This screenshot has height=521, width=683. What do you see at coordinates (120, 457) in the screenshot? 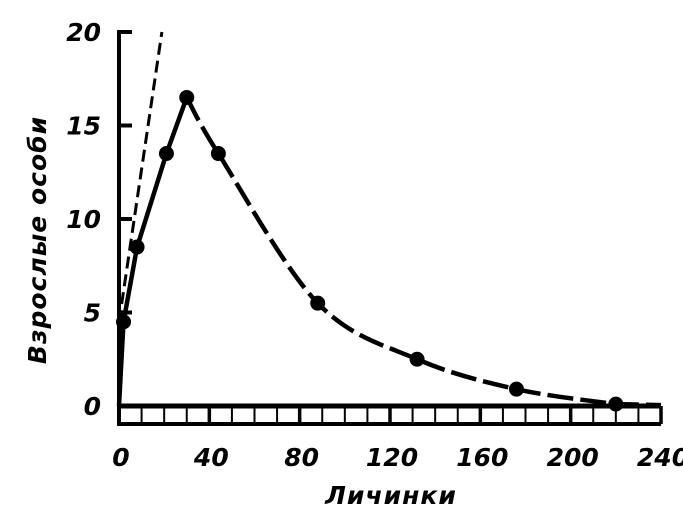
I see `x-tick-label: 0` at bounding box center [120, 457].